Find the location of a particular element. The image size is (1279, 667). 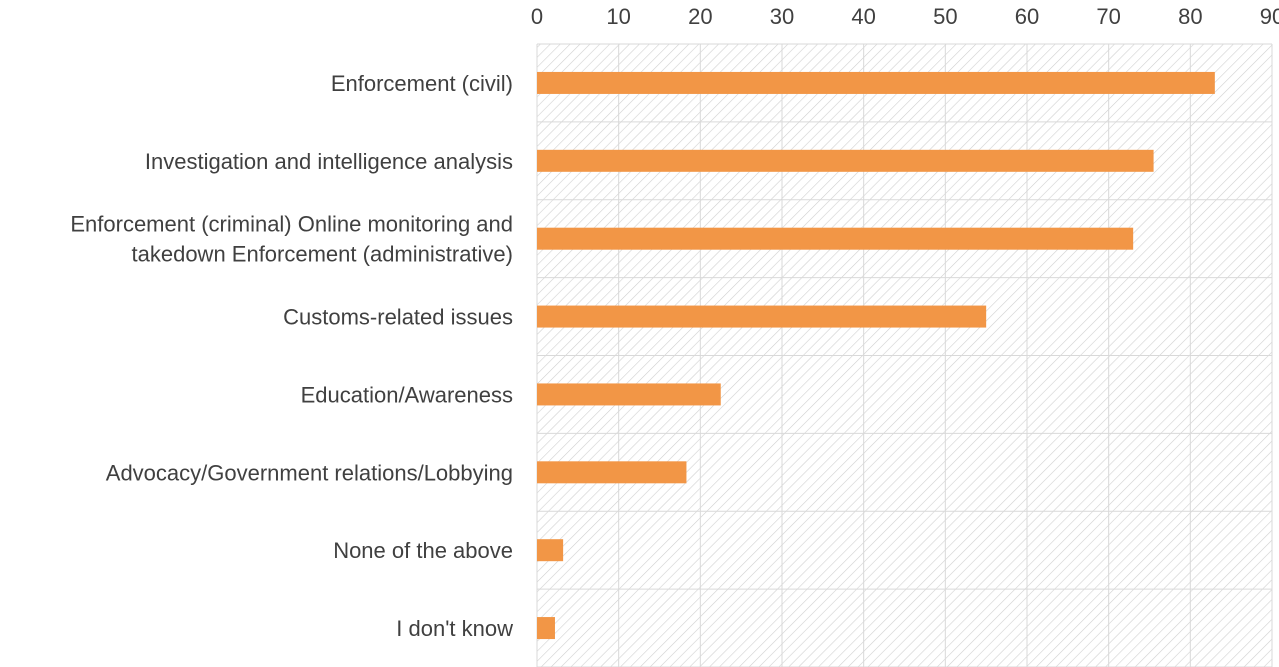

category-label: Education/Awareness is located at coordinates (407, 394).